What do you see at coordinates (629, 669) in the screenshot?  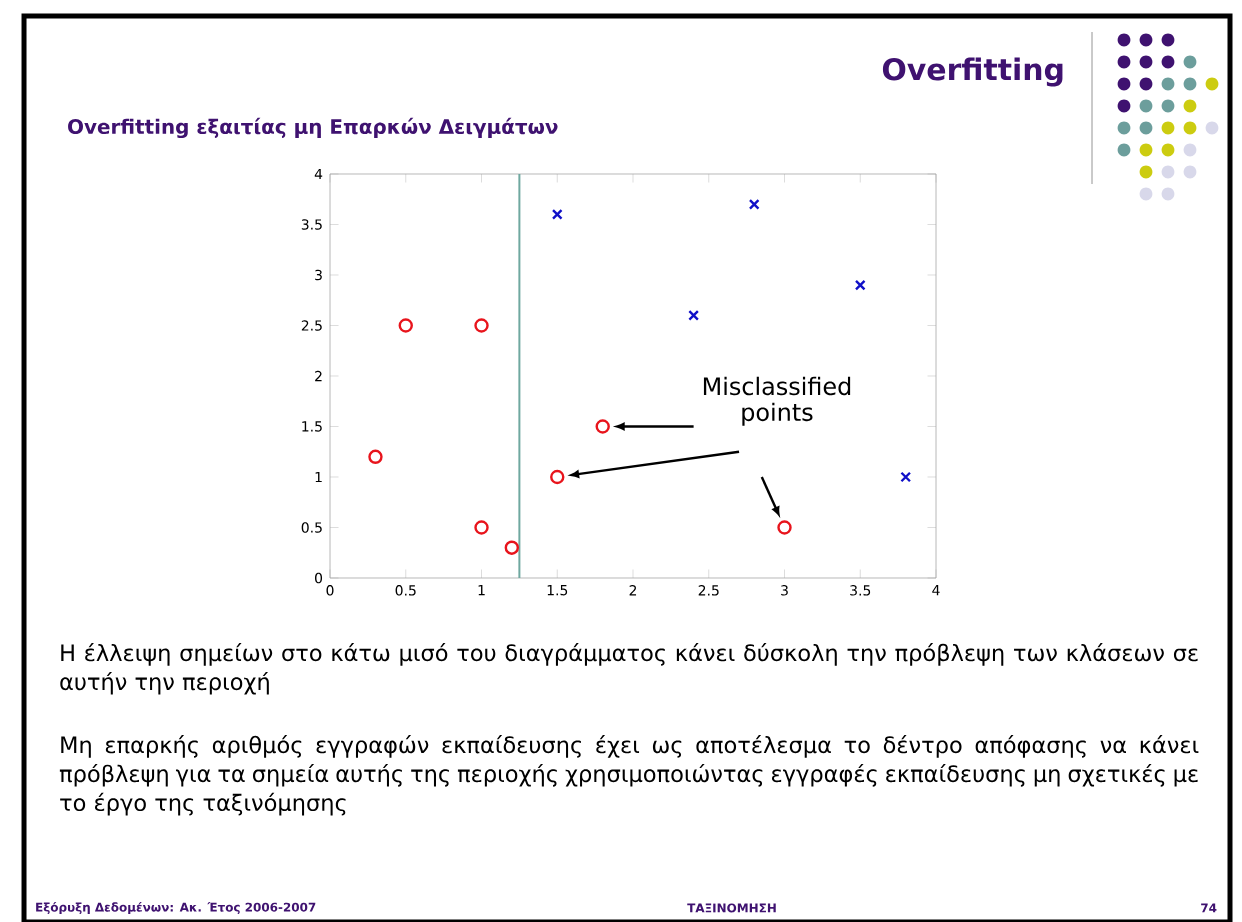 I see `text: Η έλλειψη σημείων στο κάτω μισό του διαγράμματος κάνει δύσκολη την πρόβλεψη των κλάσεων σε αυτήν την περιοχή` at bounding box center [629, 669].